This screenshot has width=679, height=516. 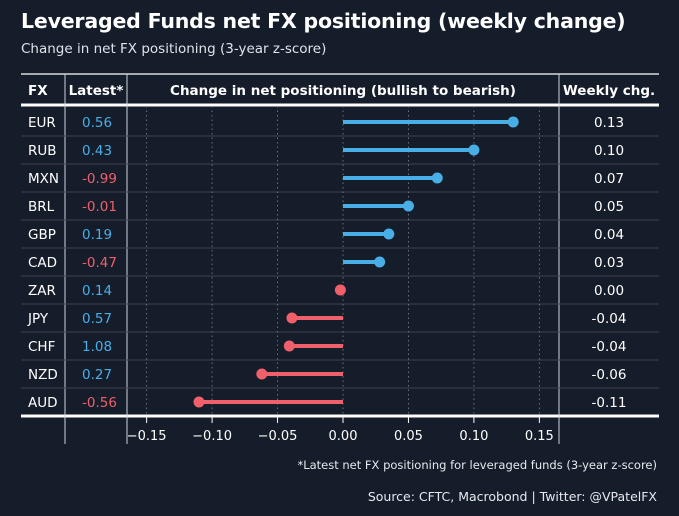 What do you see at coordinates (42, 263) in the screenshot?
I see `fx-label: CAD` at bounding box center [42, 263].